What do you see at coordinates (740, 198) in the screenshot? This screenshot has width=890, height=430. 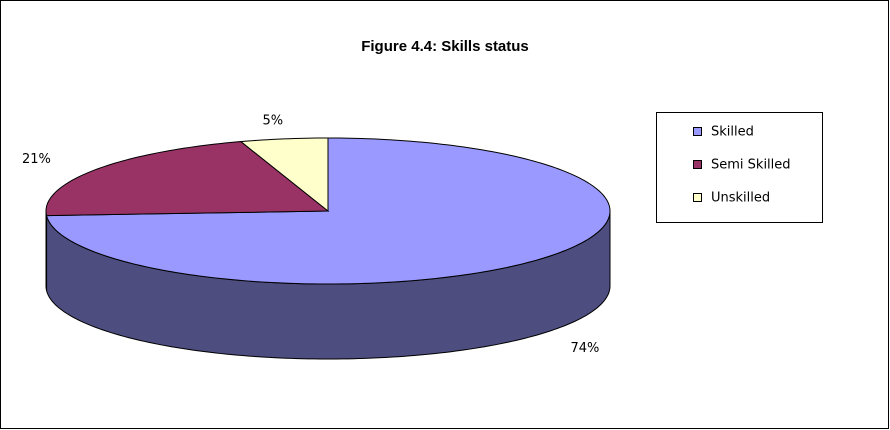 I see `legend-label: Unskilled` at bounding box center [740, 198].